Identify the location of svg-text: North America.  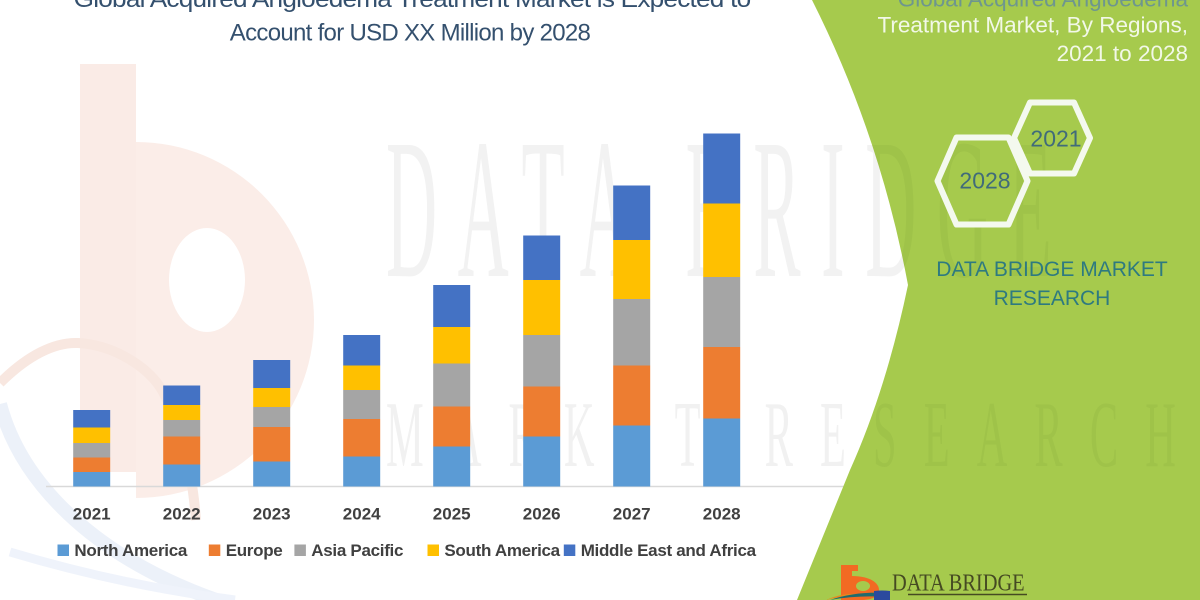
(130, 550).